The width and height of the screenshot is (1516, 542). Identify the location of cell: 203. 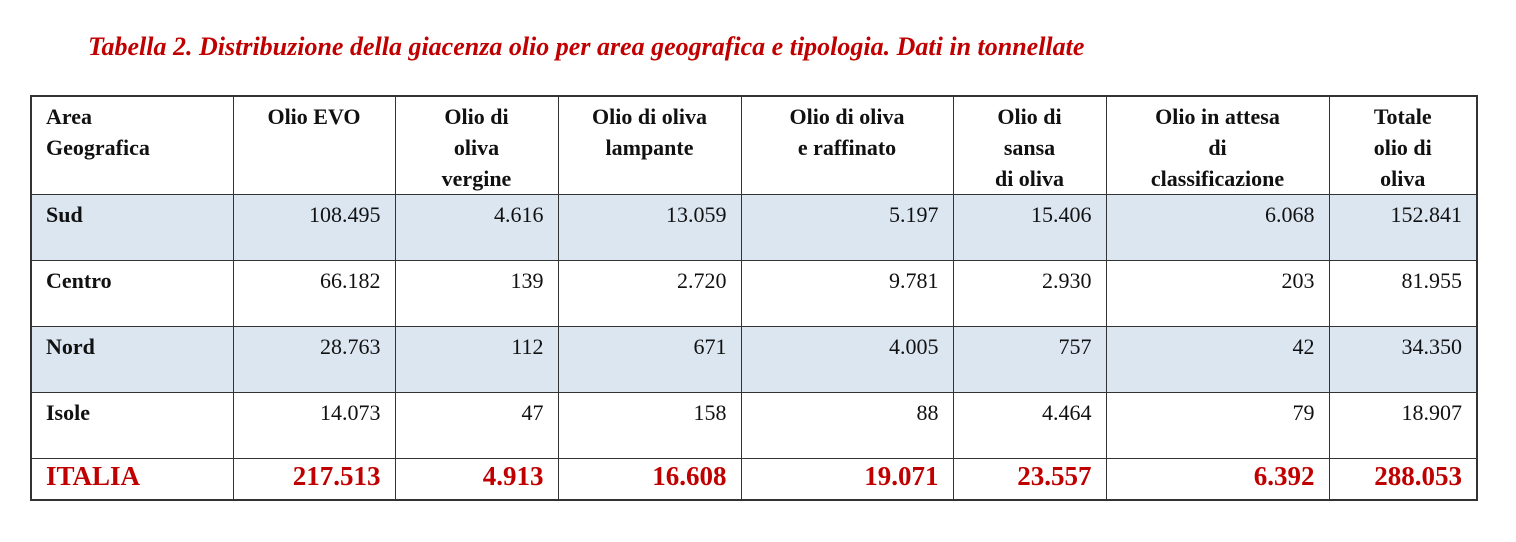
(1217, 293).